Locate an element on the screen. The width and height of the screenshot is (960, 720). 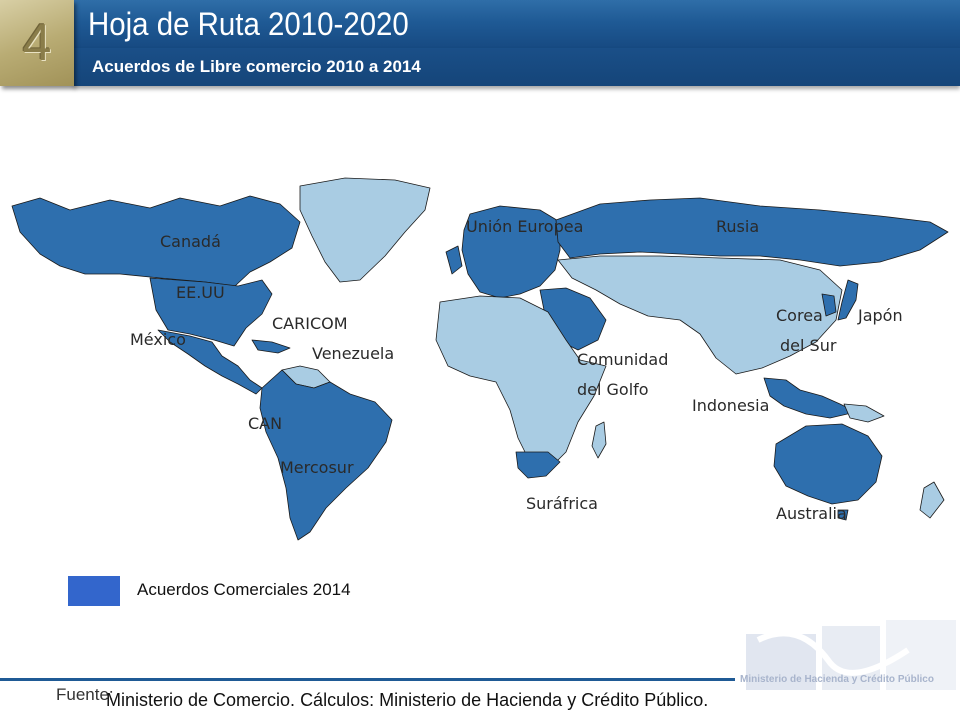
label-union-europea: Unión Europea is located at coordinates (525, 226).